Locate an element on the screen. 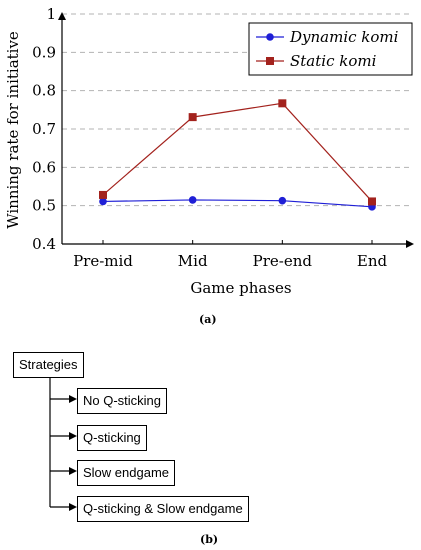 This screenshot has height=550, width=421. tree-child: No Q-sticking is located at coordinates (122, 401).